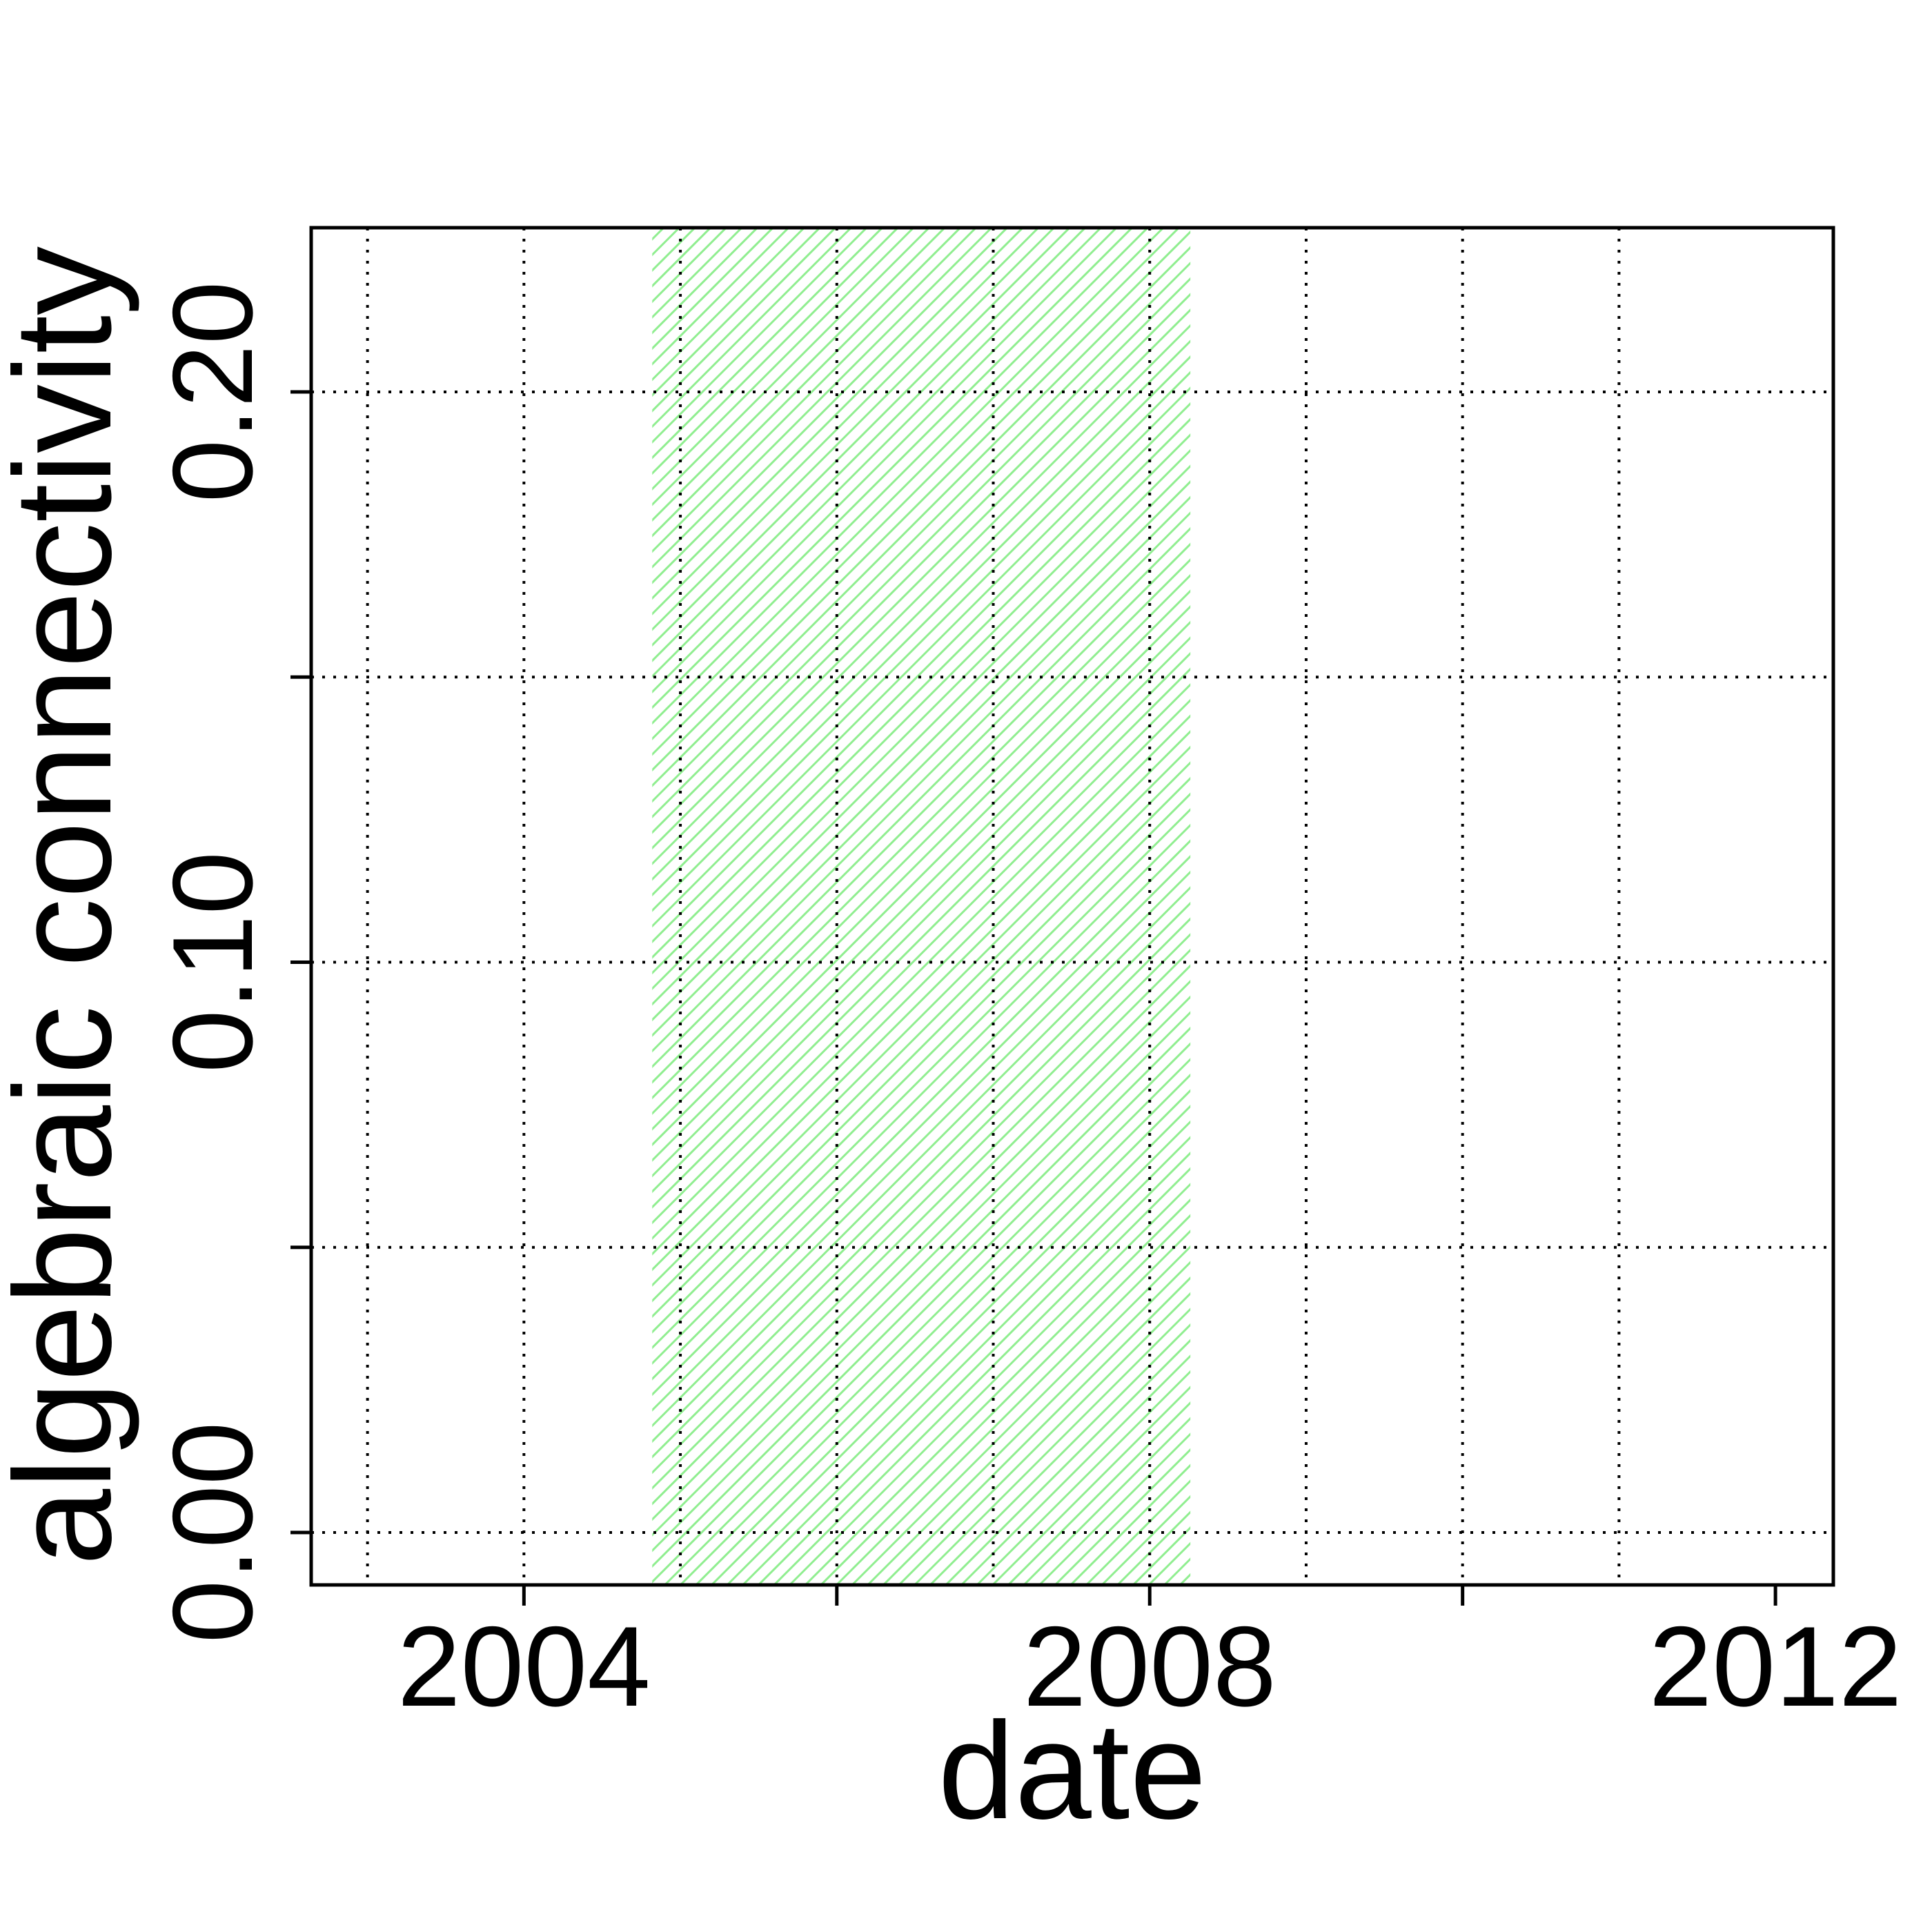 The height and width of the screenshot is (1932, 1932). What do you see at coordinates (212, 962) in the screenshot?
I see `y-tick-label: 0.10` at bounding box center [212, 962].